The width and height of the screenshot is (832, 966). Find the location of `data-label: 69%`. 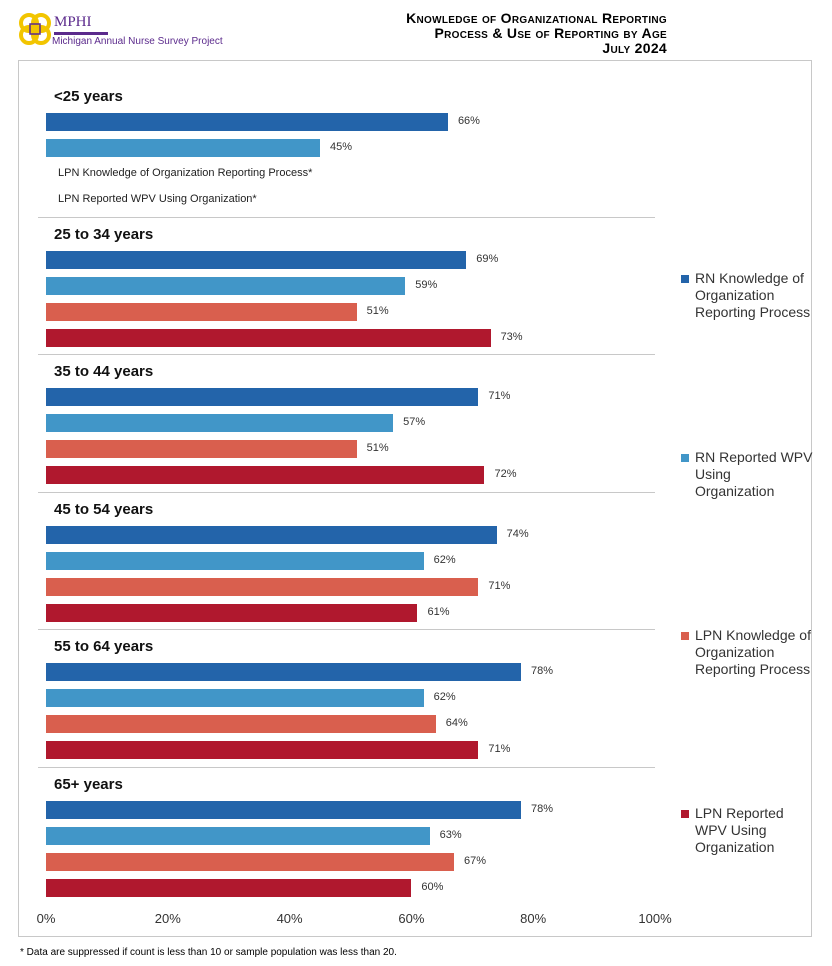

data-label: 69% is located at coordinates (487, 258).